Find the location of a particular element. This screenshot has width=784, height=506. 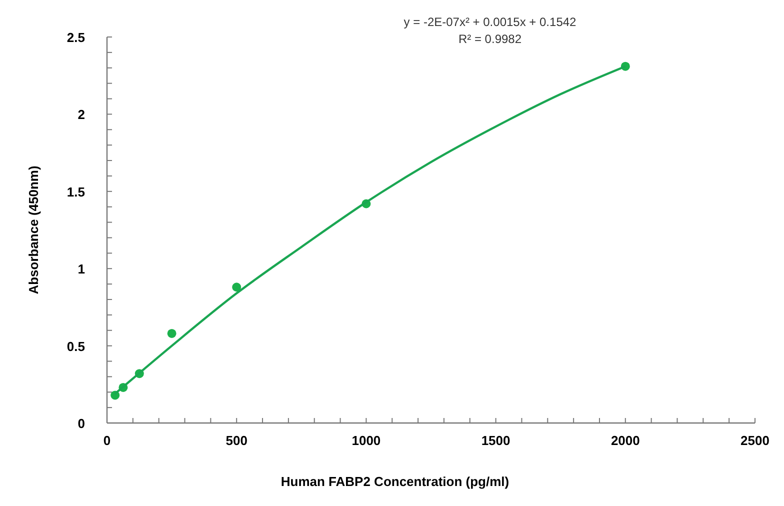

annotation: y = -2E-07x² + 0.0015x + 0.1542 R² = 0.9982 is located at coordinates (490, 30).